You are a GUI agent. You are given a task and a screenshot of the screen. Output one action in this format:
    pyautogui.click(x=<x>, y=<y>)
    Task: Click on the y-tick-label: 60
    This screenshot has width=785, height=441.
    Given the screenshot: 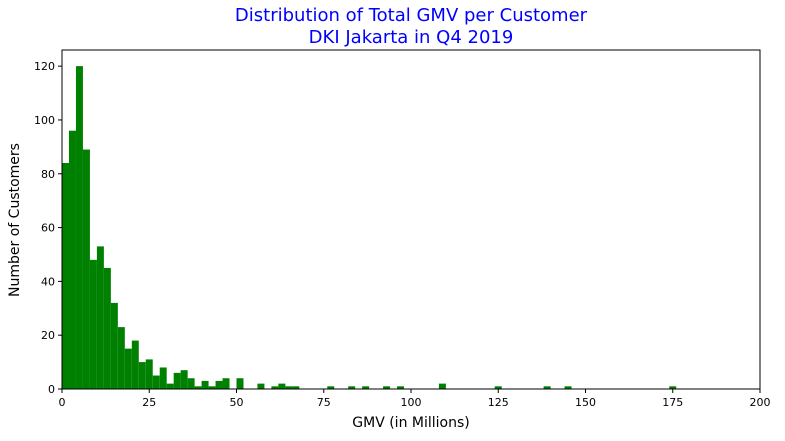 What is the action you would take?
    pyautogui.click(x=48, y=228)
    